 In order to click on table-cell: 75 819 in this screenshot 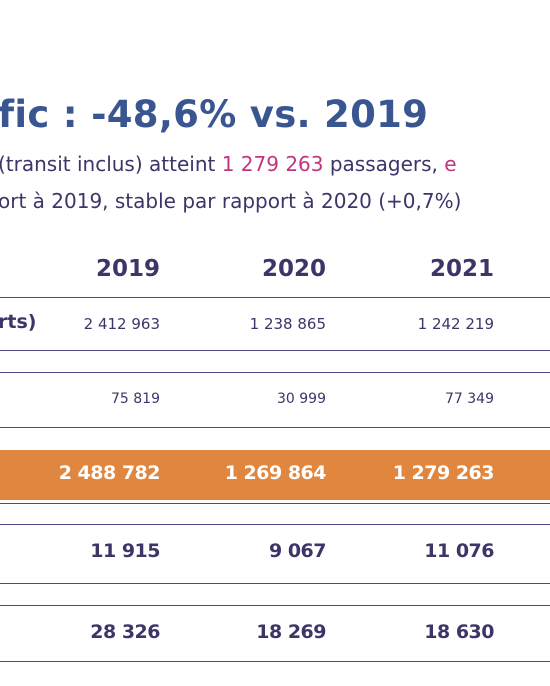, I will do `click(135, 399)`.